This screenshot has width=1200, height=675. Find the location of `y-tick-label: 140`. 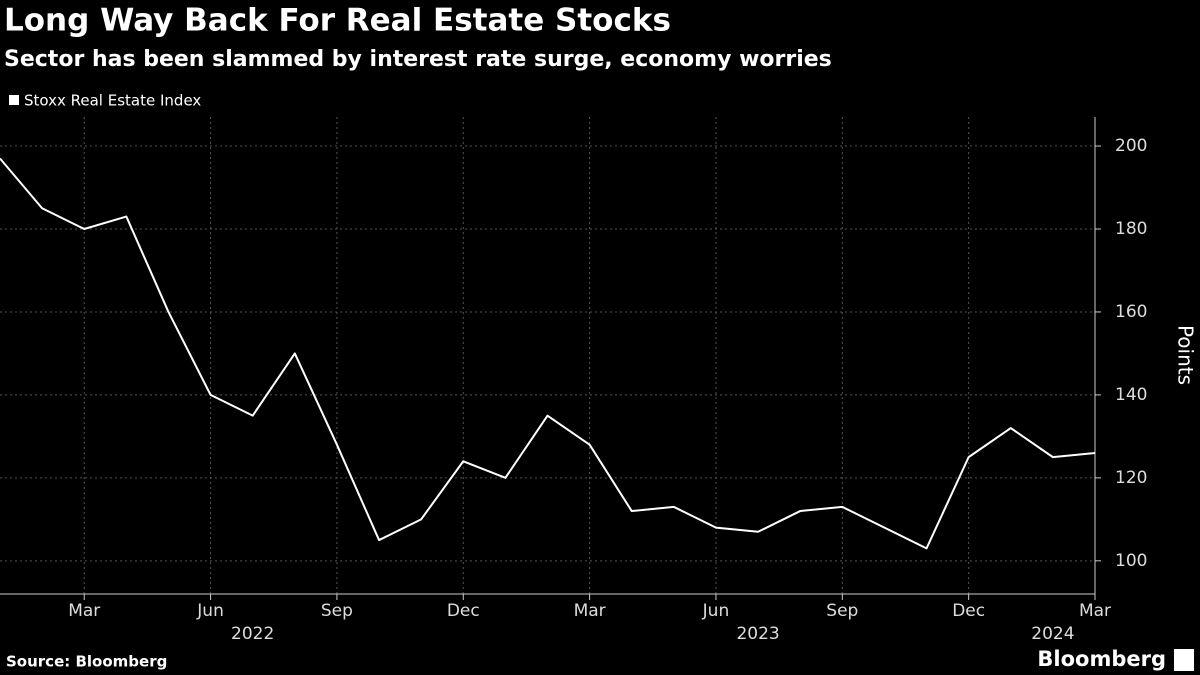

y-tick-label: 140 is located at coordinates (1131, 395).